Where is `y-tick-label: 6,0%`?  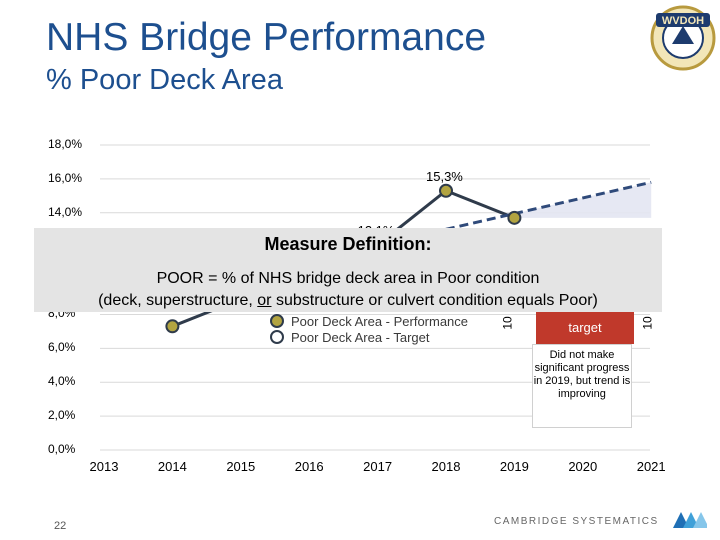
y-tick-label: 6,0% is located at coordinates (62, 347).